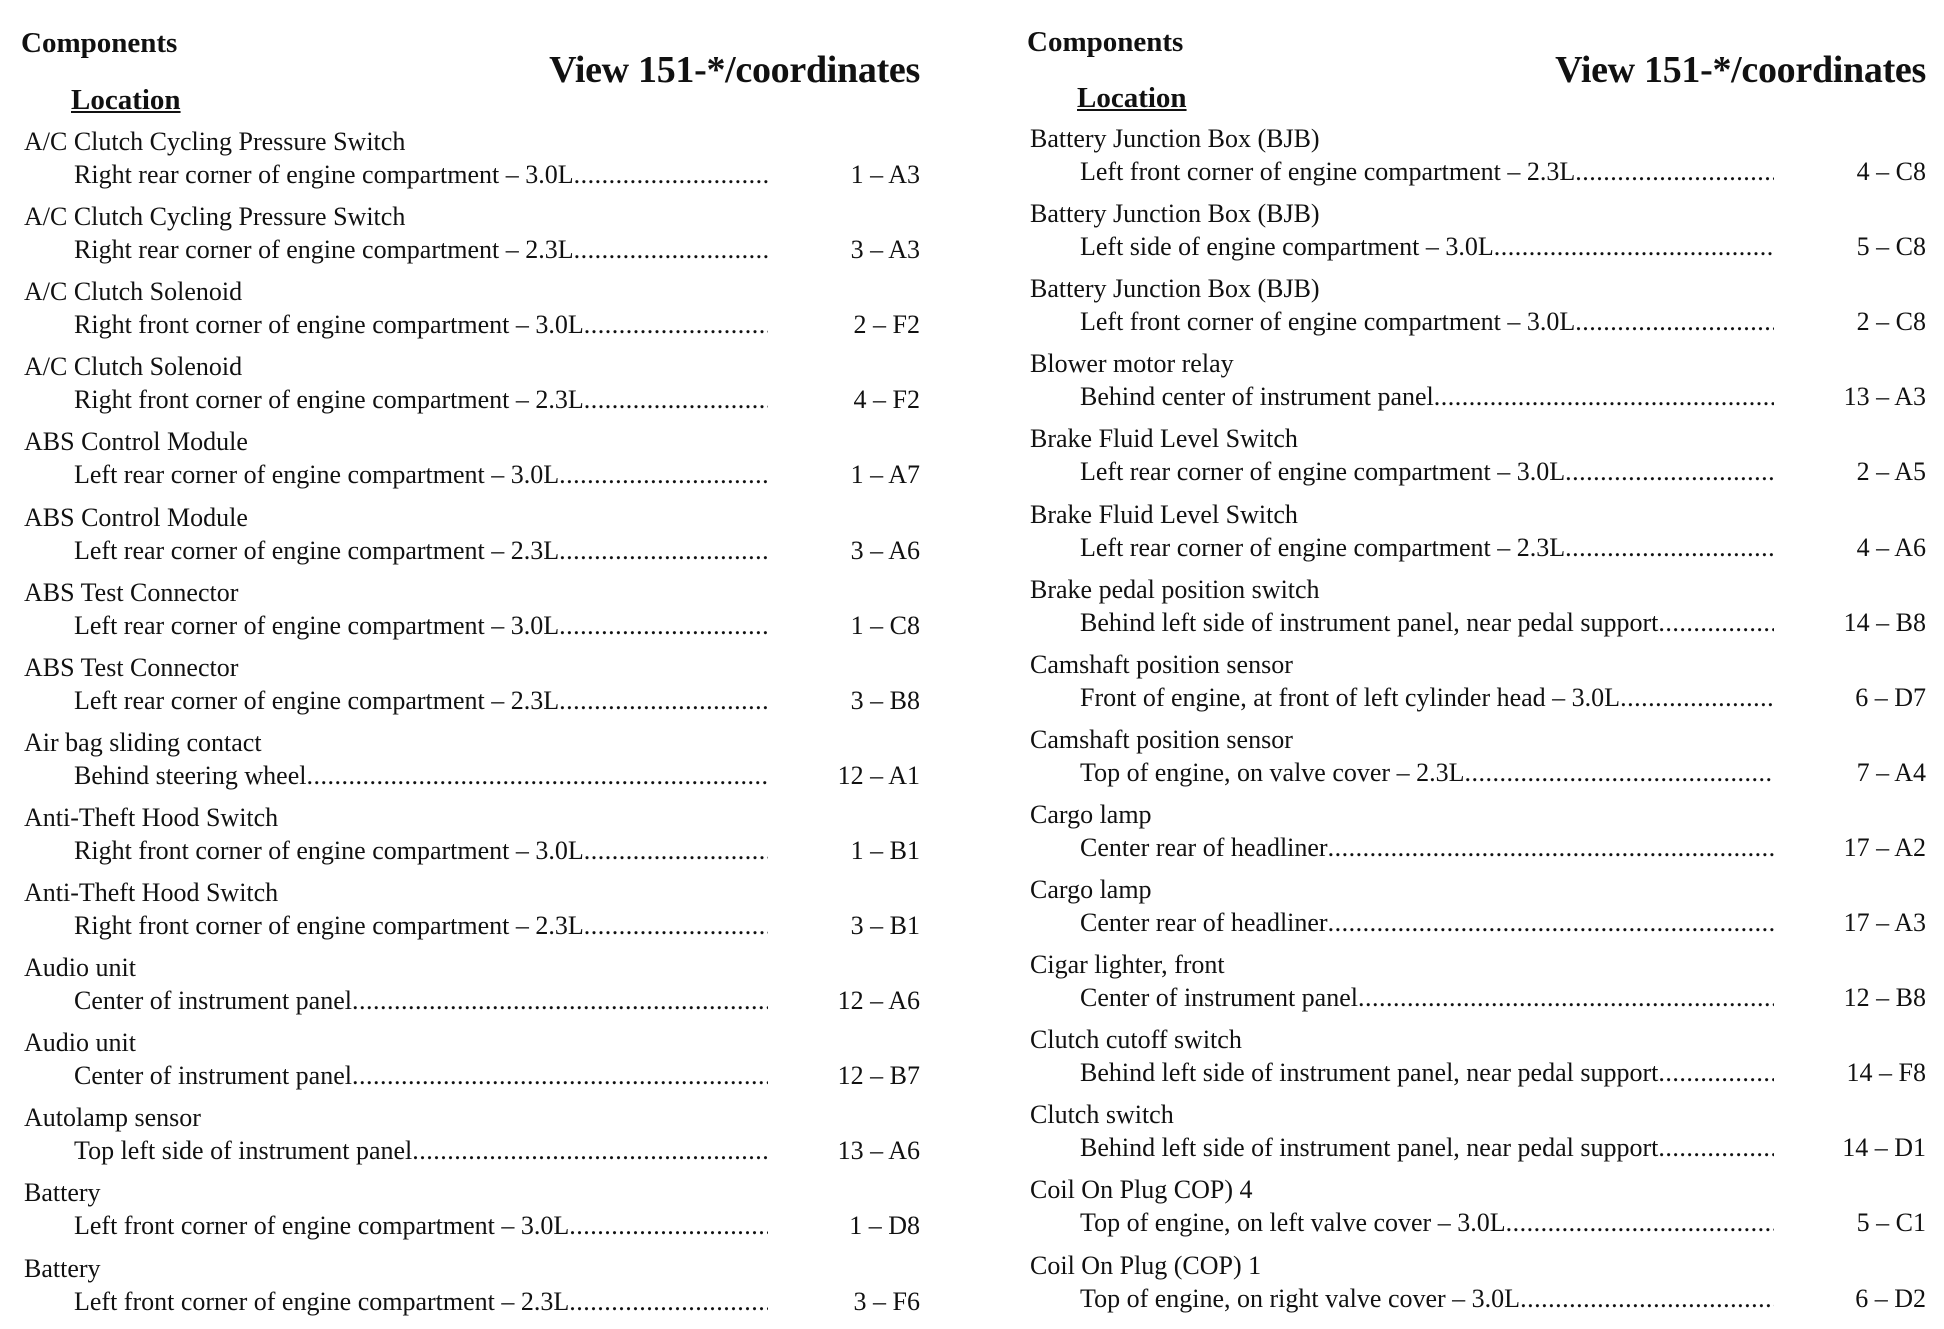 The image size is (1944, 1329). I want to click on view-coordinate: 17 – A2, so click(1884, 847).